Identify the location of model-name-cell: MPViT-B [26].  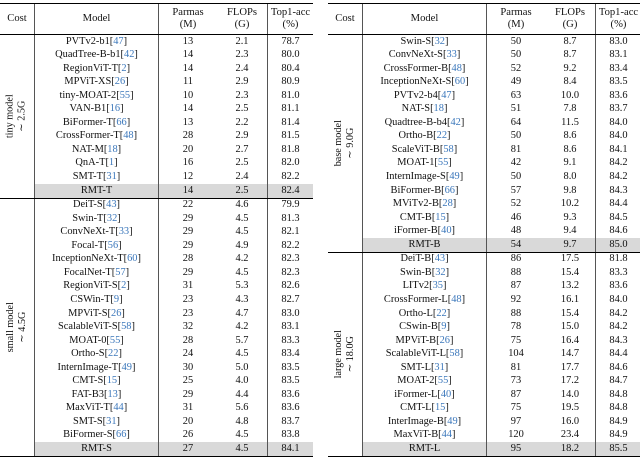
(425, 341).